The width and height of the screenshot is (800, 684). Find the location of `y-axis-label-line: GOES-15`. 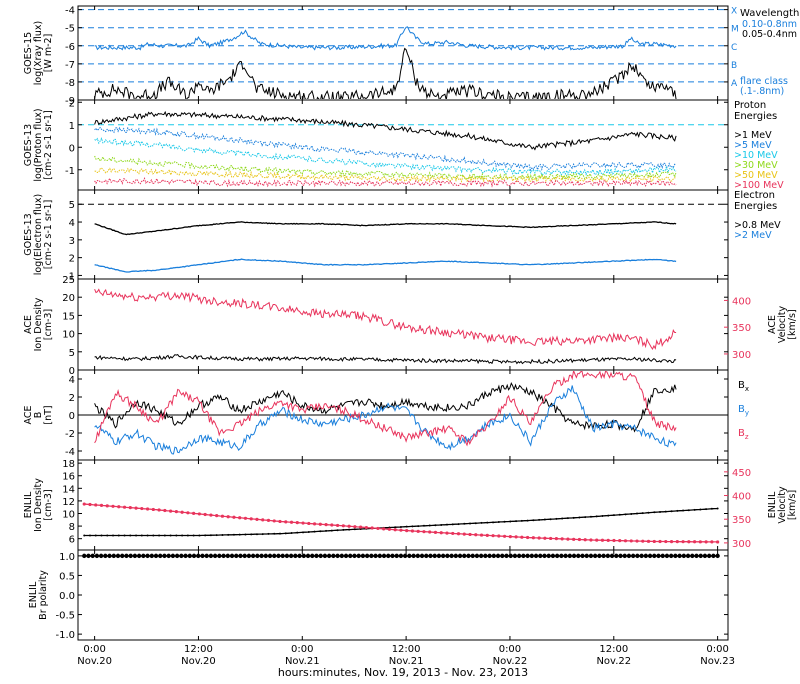

y-axis-label-line: GOES-15 is located at coordinates (28, 53).